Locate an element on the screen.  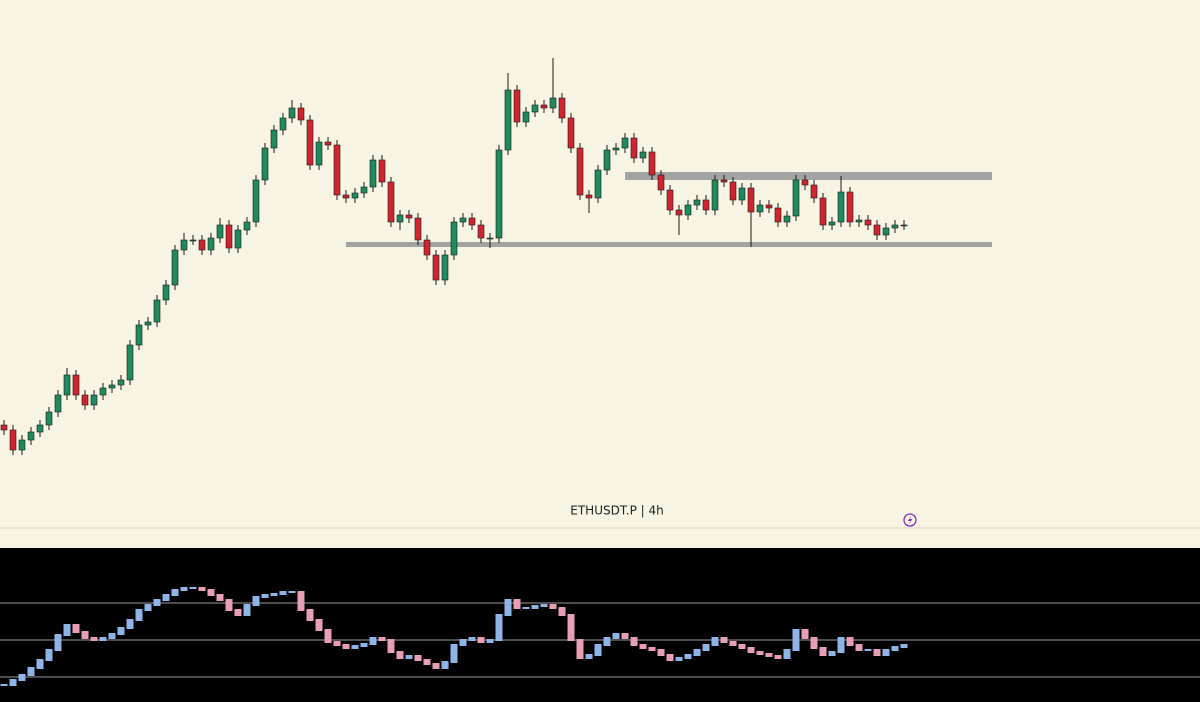
alert-icon is located at coordinates (910, 520).